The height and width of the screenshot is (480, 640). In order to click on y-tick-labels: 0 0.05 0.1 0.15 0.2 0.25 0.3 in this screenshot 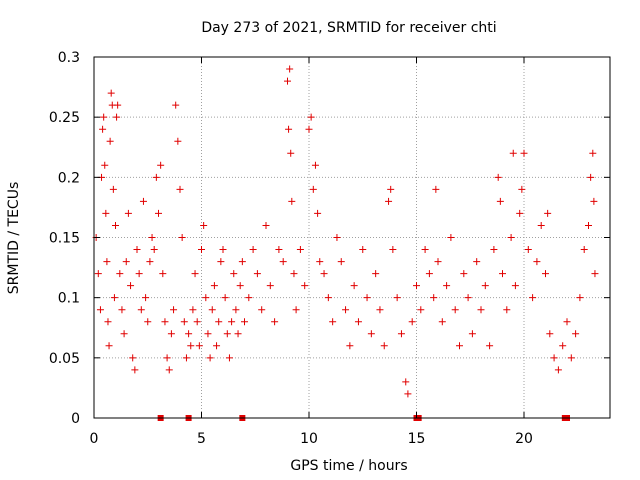, I will do `click(64, 238)`.